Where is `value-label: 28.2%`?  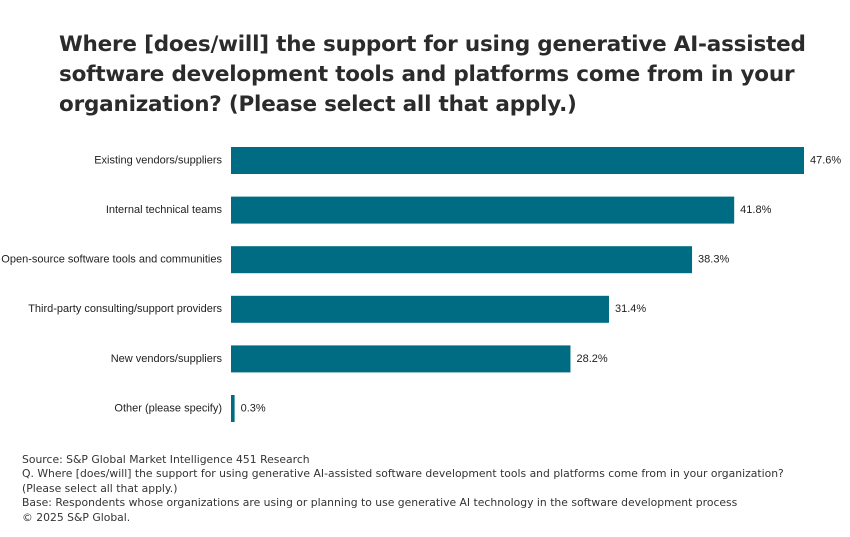
value-label: 28.2% is located at coordinates (591, 359).